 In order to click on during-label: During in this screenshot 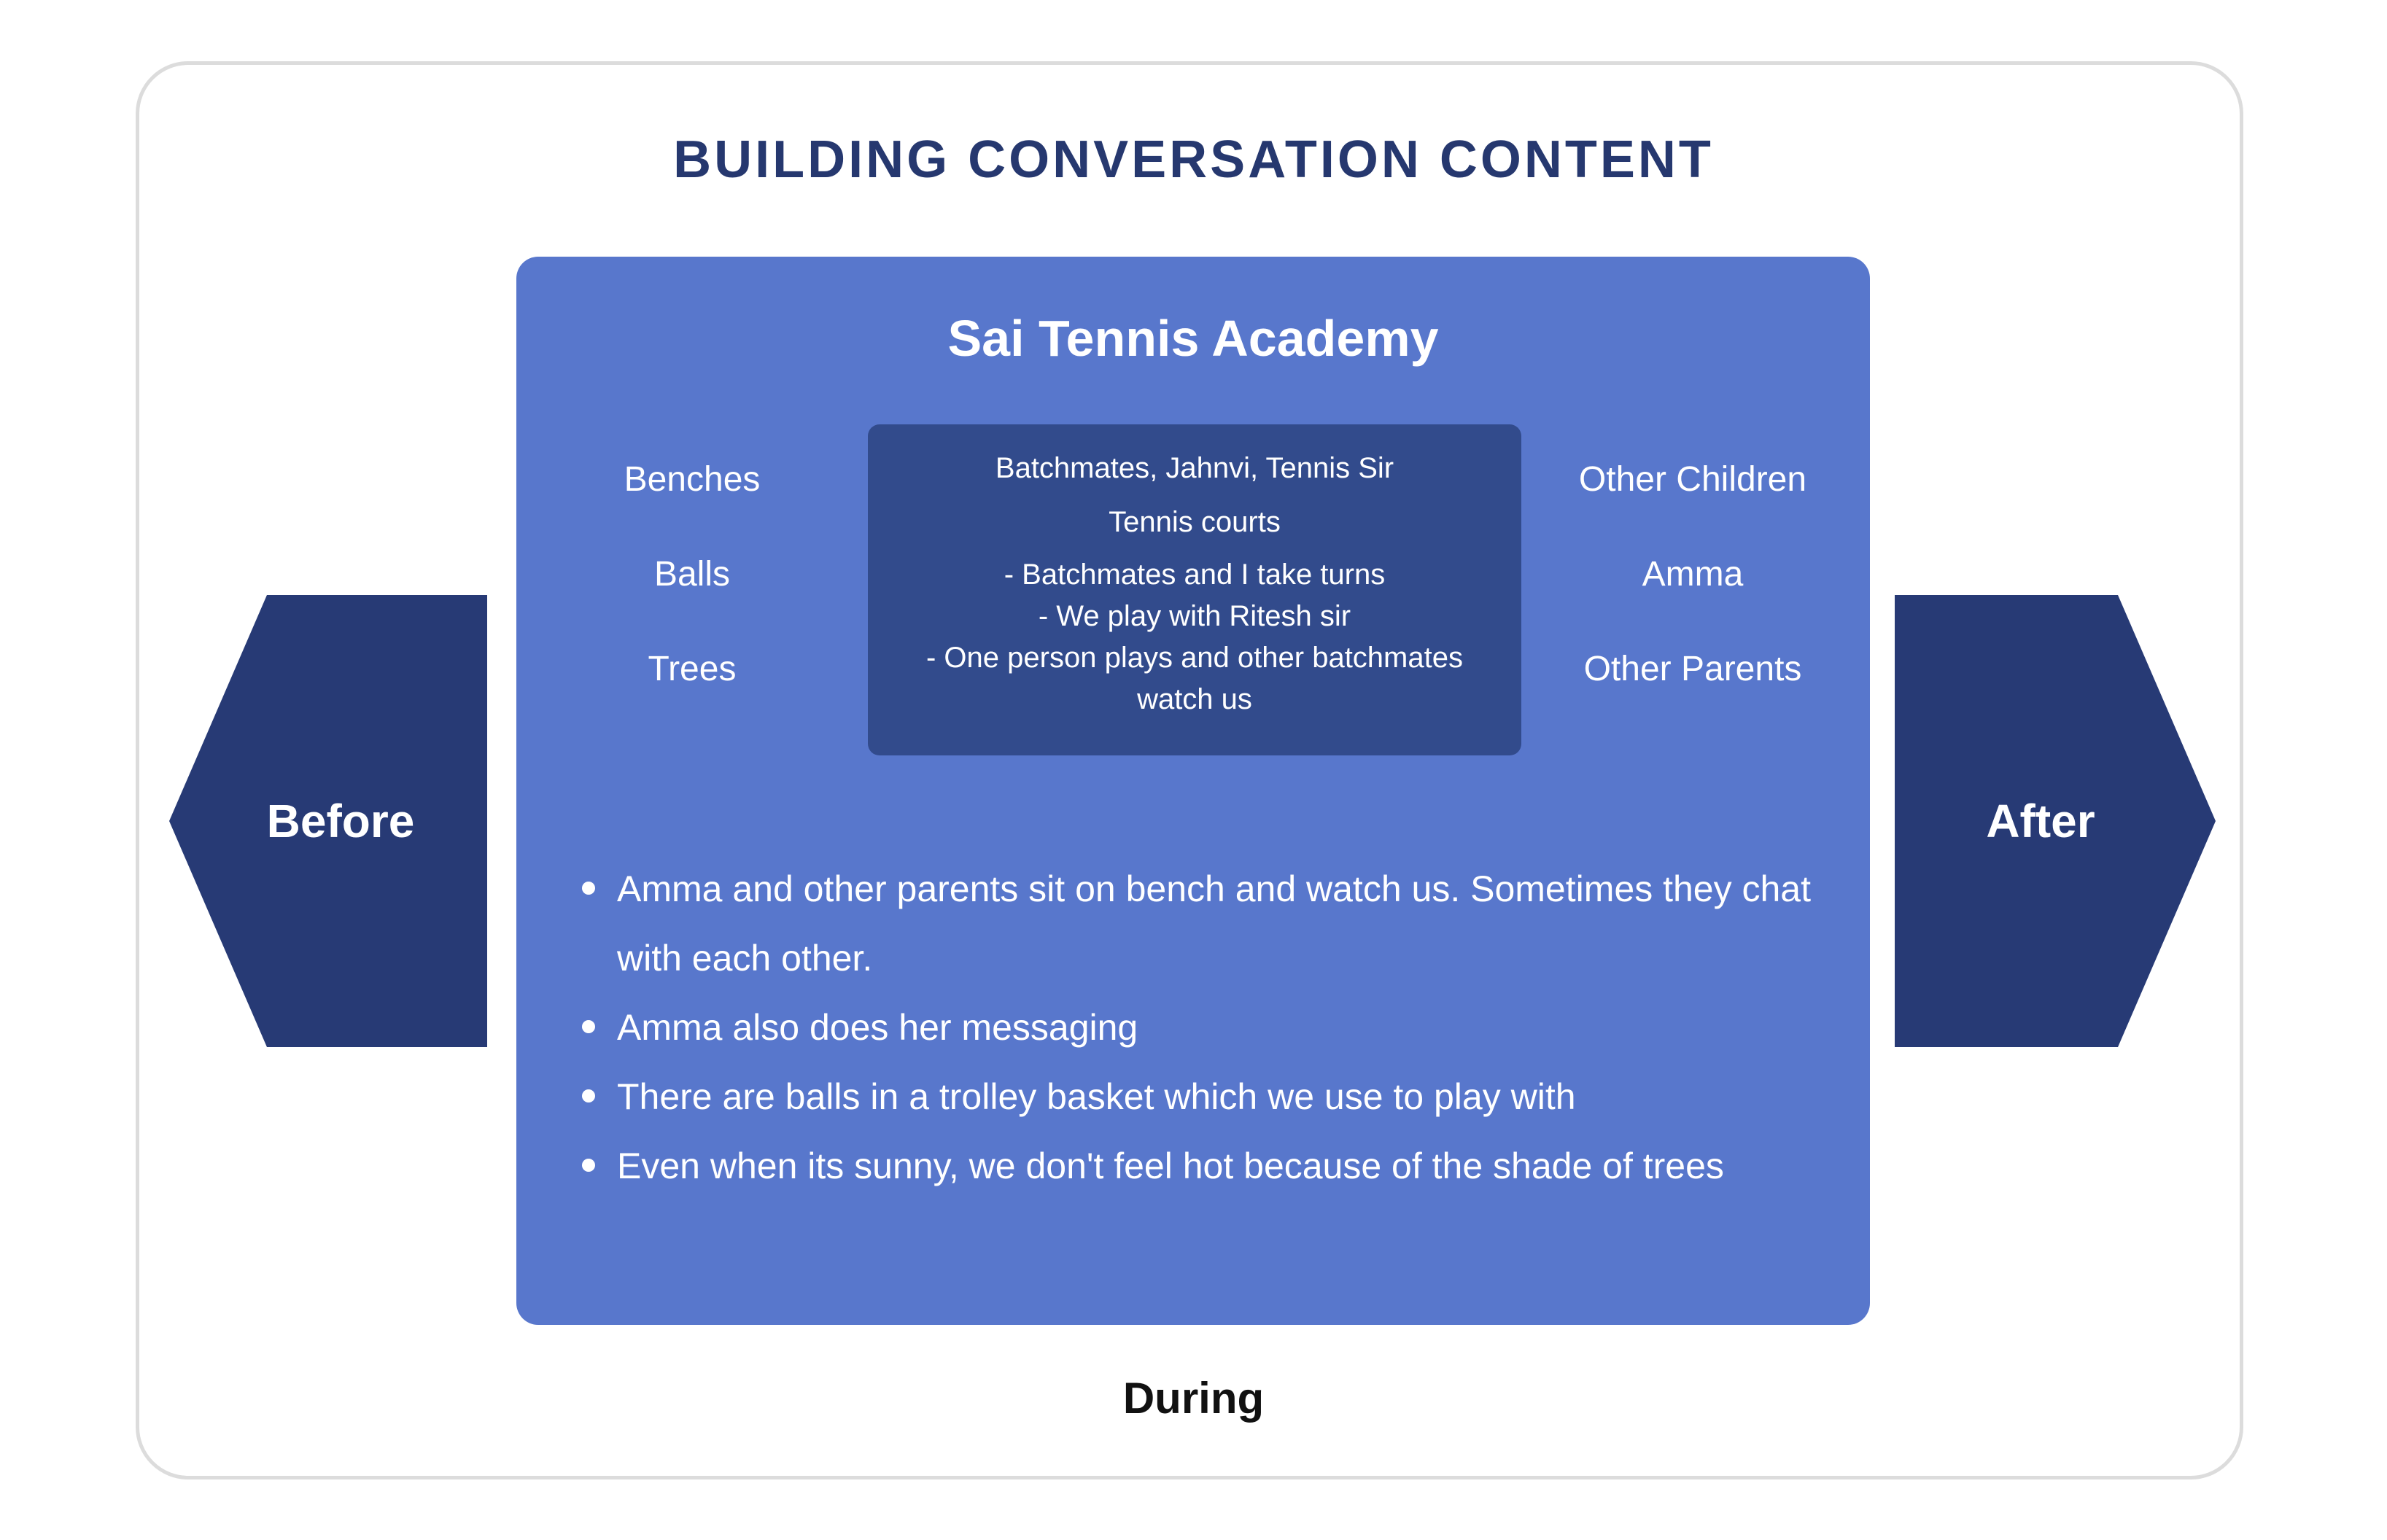, I will do `click(1193, 1398)`.